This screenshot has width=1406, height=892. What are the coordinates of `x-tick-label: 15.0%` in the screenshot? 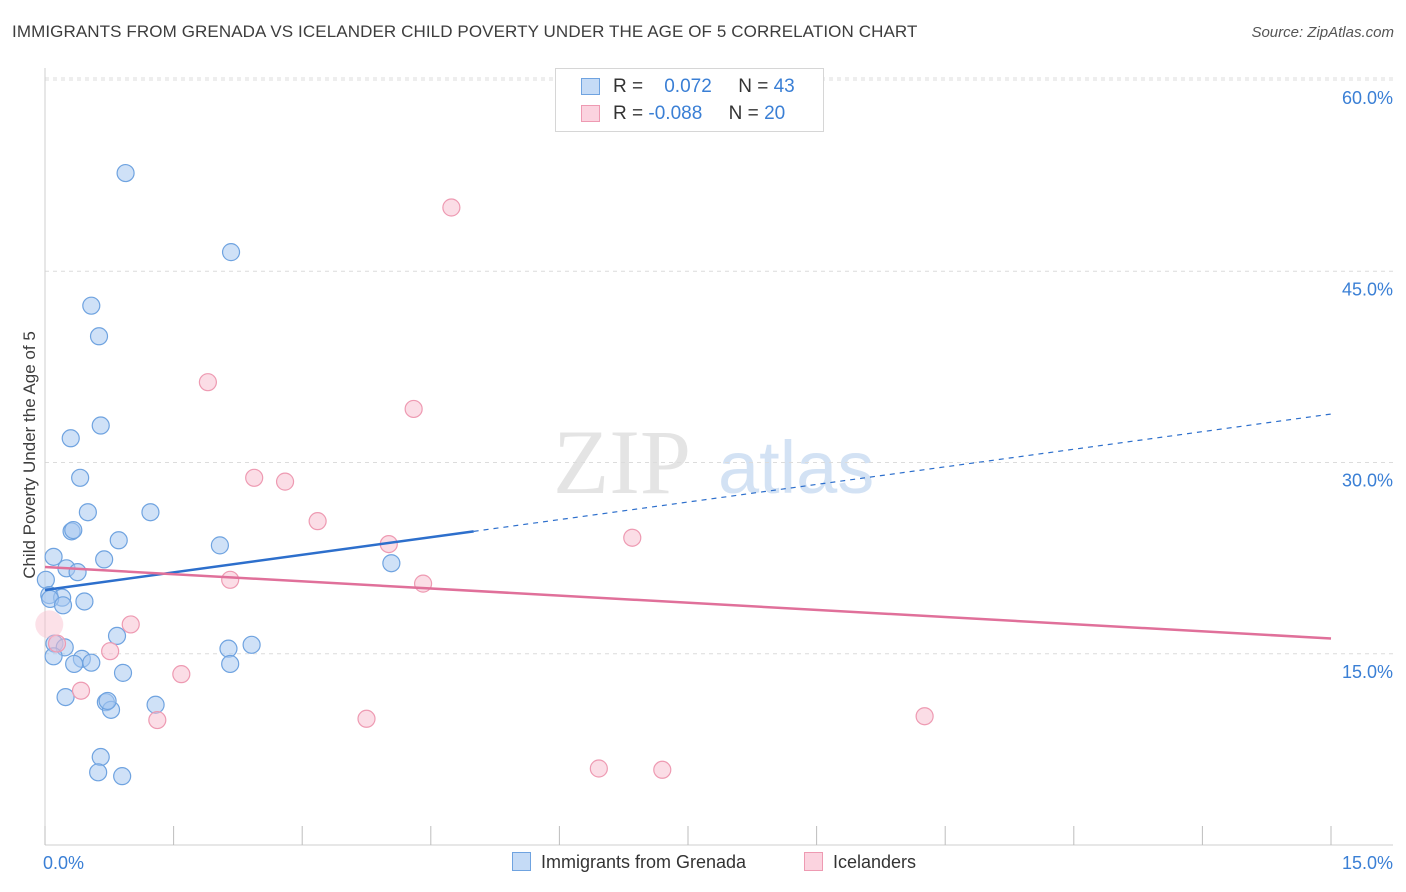 It's located at (1367, 863).